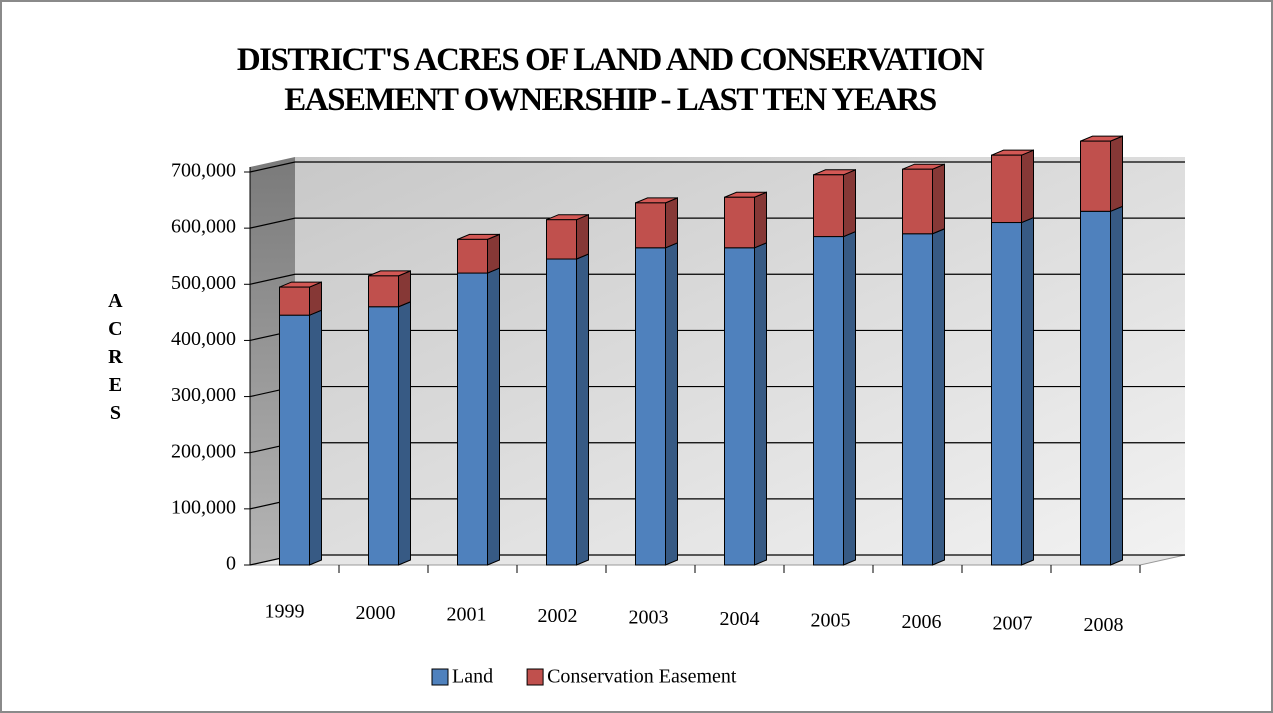 The width and height of the screenshot is (1273, 713). Describe the element at coordinates (558, 616) in the screenshot. I see `x-tick-label: 2002` at that location.